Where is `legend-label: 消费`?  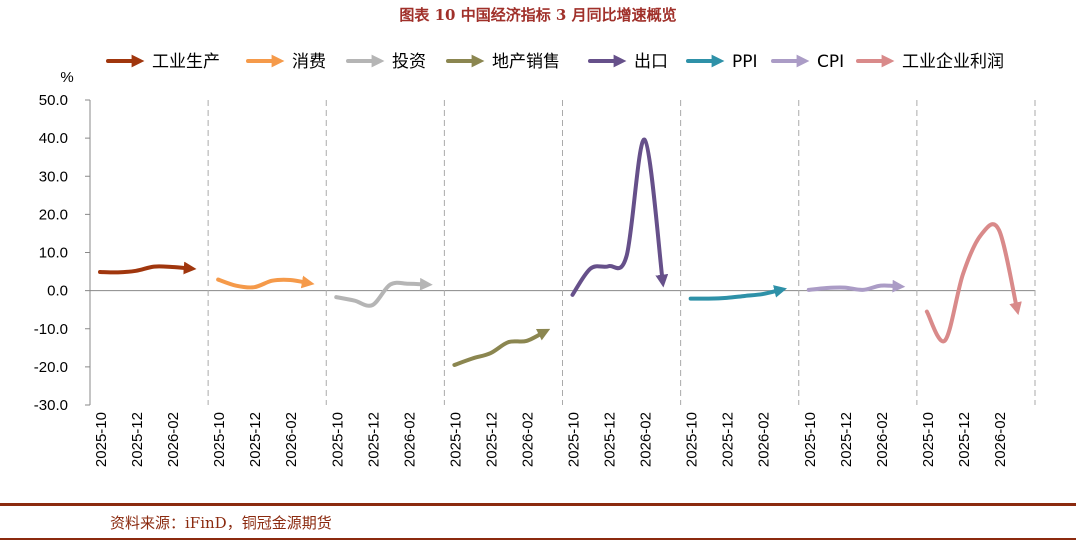 legend-label: 消费 is located at coordinates (309, 62).